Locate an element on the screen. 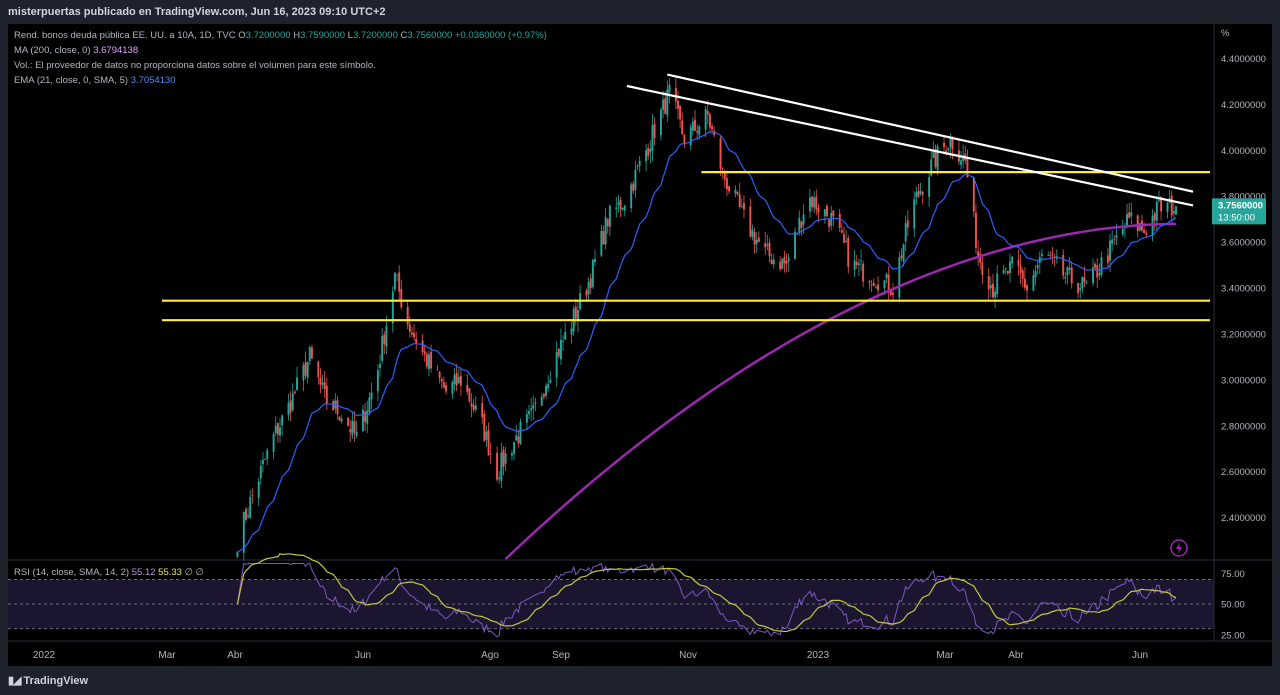 Image resolution: width=1280 pixels, height=695 pixels. ema-value: 3.7054130 is located at coordinates (153, 80).